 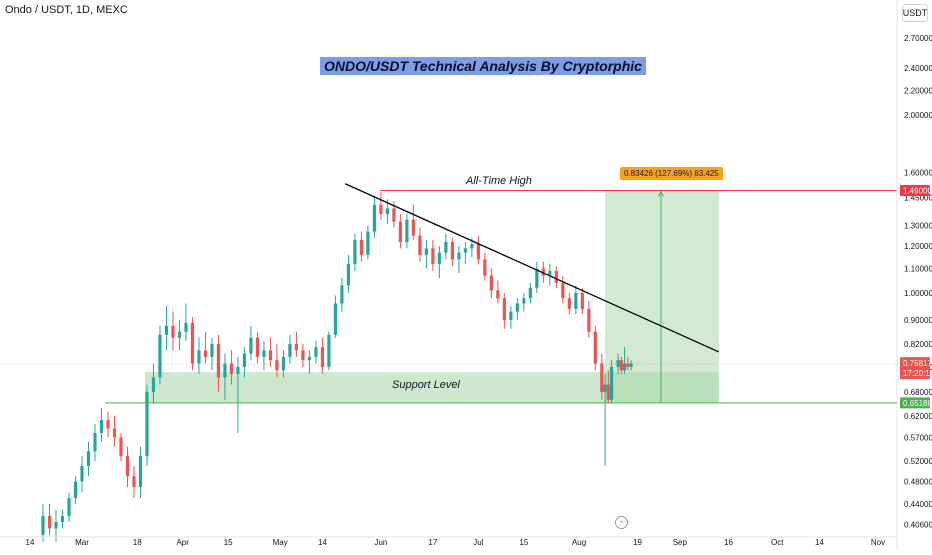 I want to click on x-tick-label: Apr, so click(x=182, y=542).